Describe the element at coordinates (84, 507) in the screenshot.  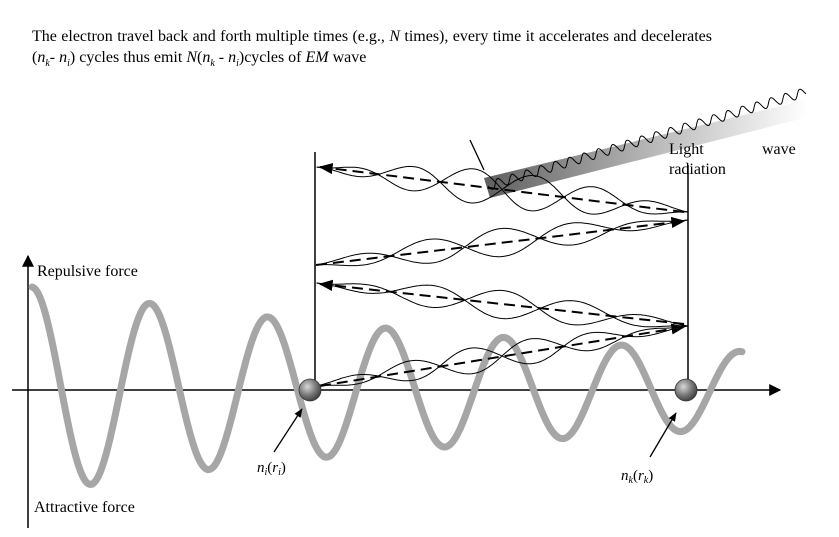
I see `attractive-force-label: Attractive force` at that location.